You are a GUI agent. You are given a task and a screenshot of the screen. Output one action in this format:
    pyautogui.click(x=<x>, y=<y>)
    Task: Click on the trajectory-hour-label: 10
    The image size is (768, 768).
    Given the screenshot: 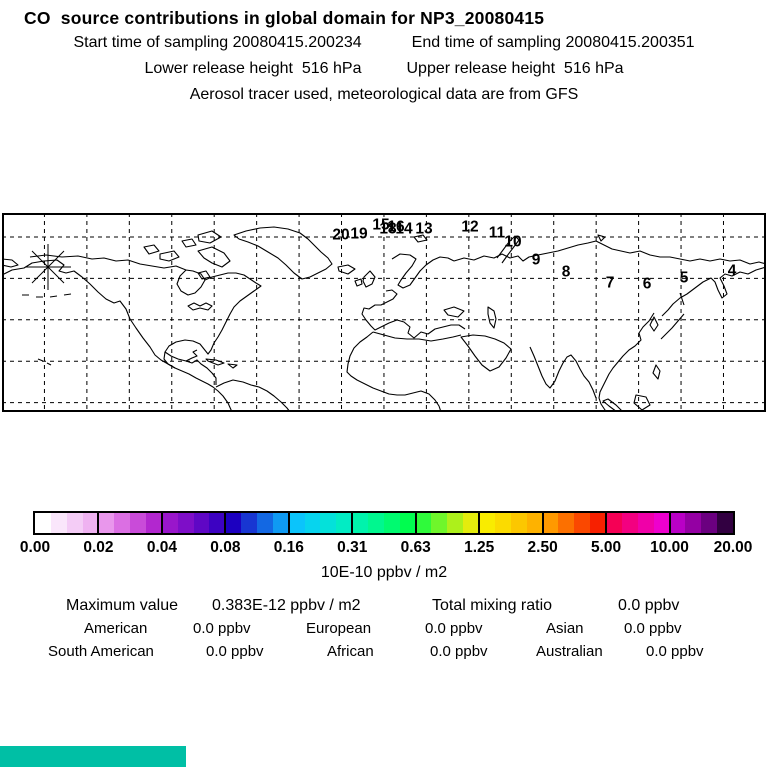 What is the action you would take?
    pyautogui.click(x=512, y=242)
    